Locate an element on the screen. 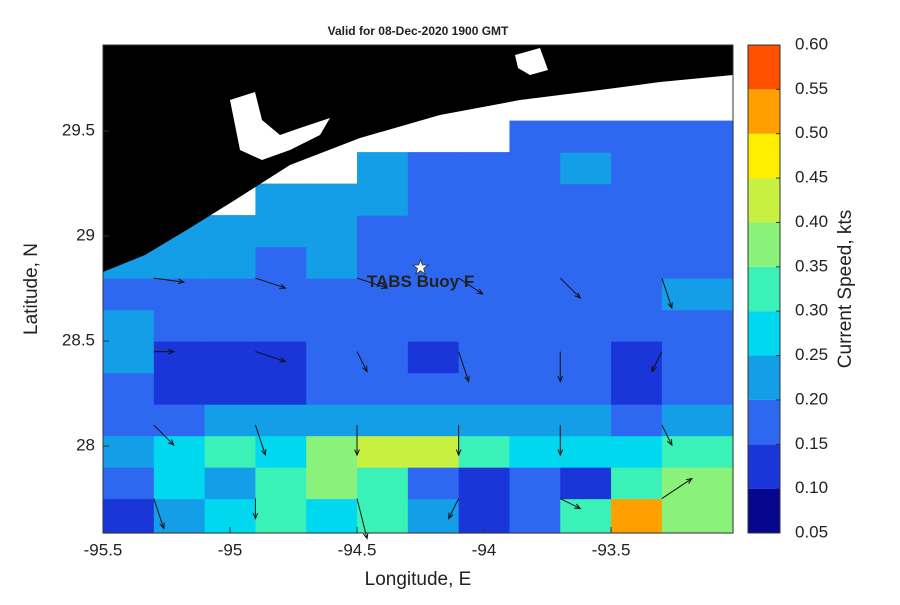 This screenshot has height=605, width=900. chart-title: Valid for 08-Dec-2020 1900 GMT is located at coordinates (418, 31).